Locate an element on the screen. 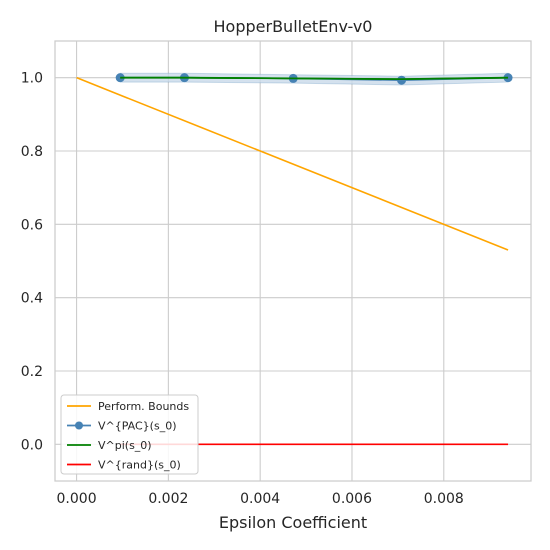 The width and height of the screenshot is (550, 550). legend-label: Perform. Bounds is located at coordinates (143, 406).